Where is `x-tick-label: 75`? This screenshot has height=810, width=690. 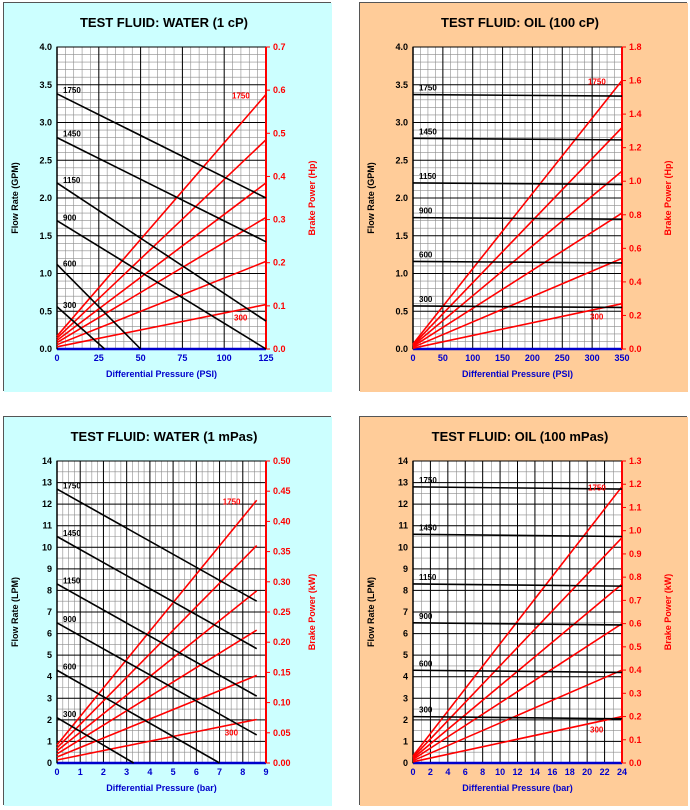 x-tick-label: 75 is located at coordinates (182, 358).